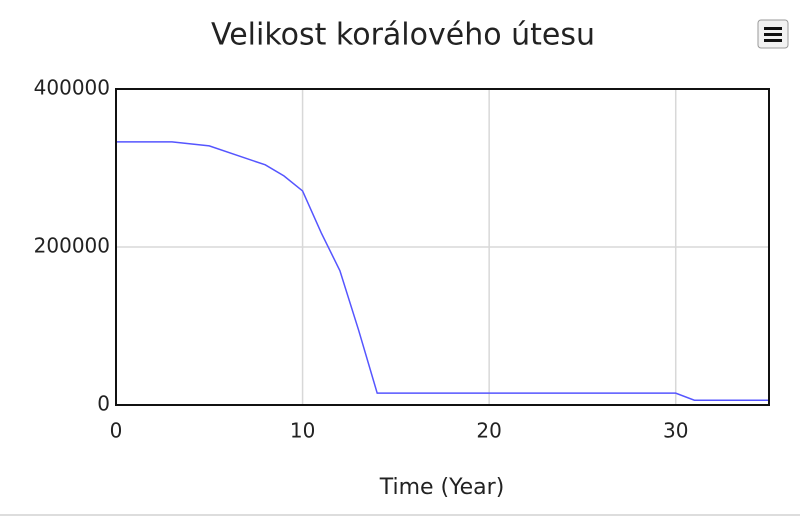 The width and height of the screenshot is (800, 518). Describe the element at coordinates (116, 431) in the screenshot. I see `x-tick-label: 0` at that location.